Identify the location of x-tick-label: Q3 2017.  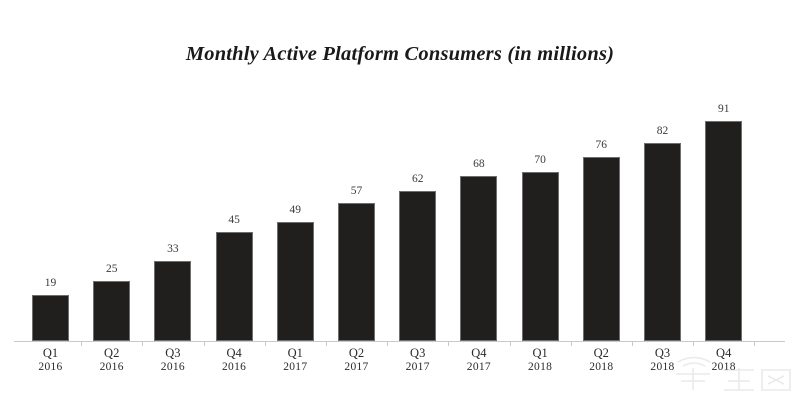
(418, 360).